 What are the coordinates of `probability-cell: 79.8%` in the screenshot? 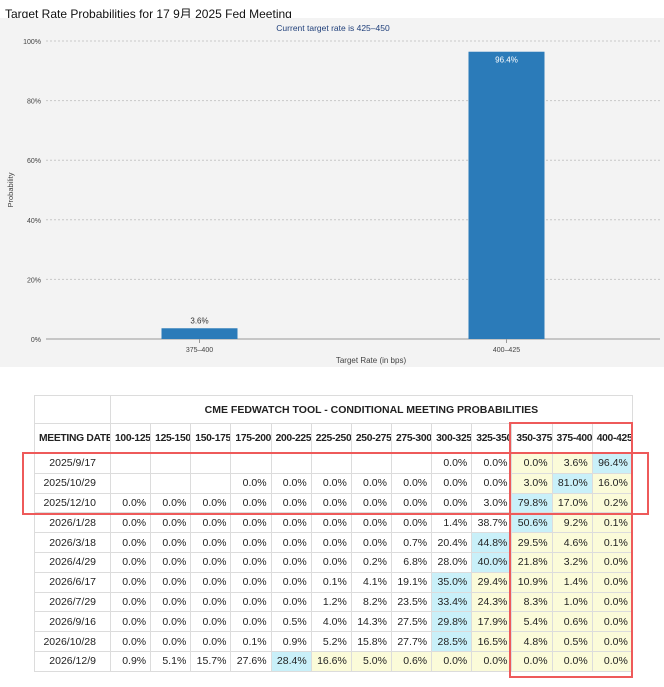 It's located at (532, 503).